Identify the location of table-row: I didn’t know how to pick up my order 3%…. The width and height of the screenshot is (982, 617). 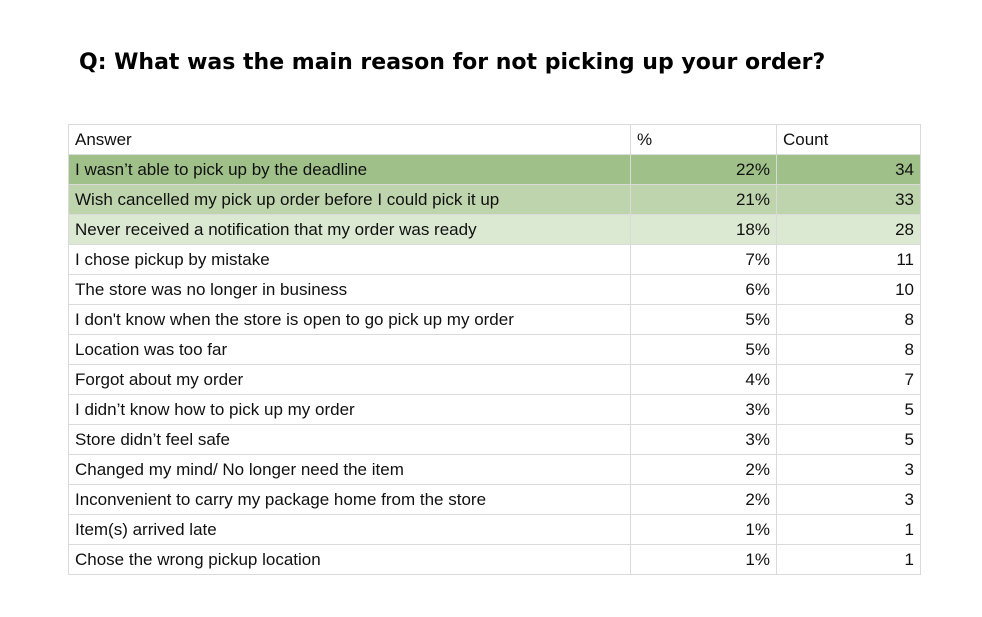
(494, 409).